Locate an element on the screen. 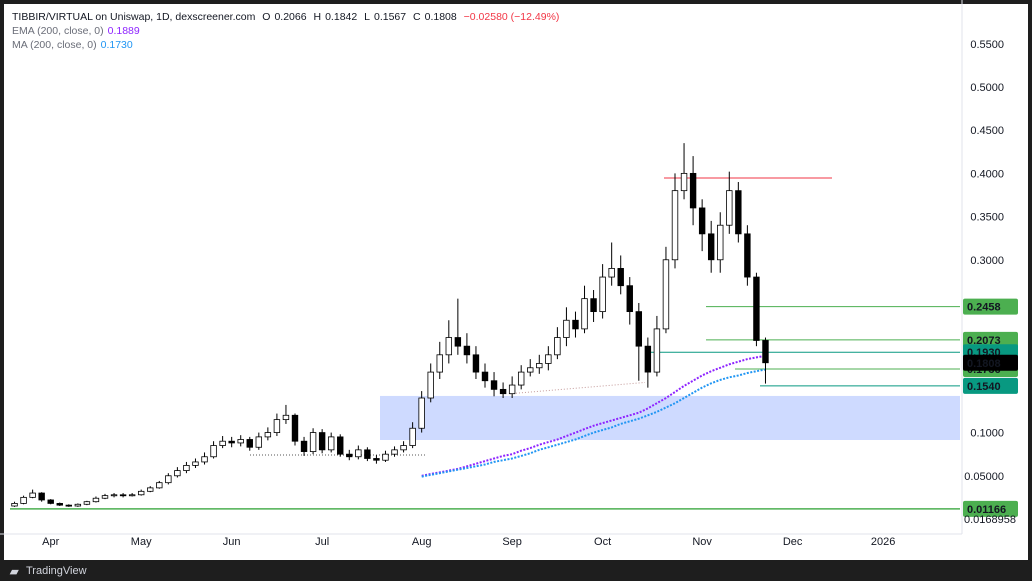 This screenshot has height=581, width=1032. x-tick-label: 2026 is located at coordinates (883, 542).